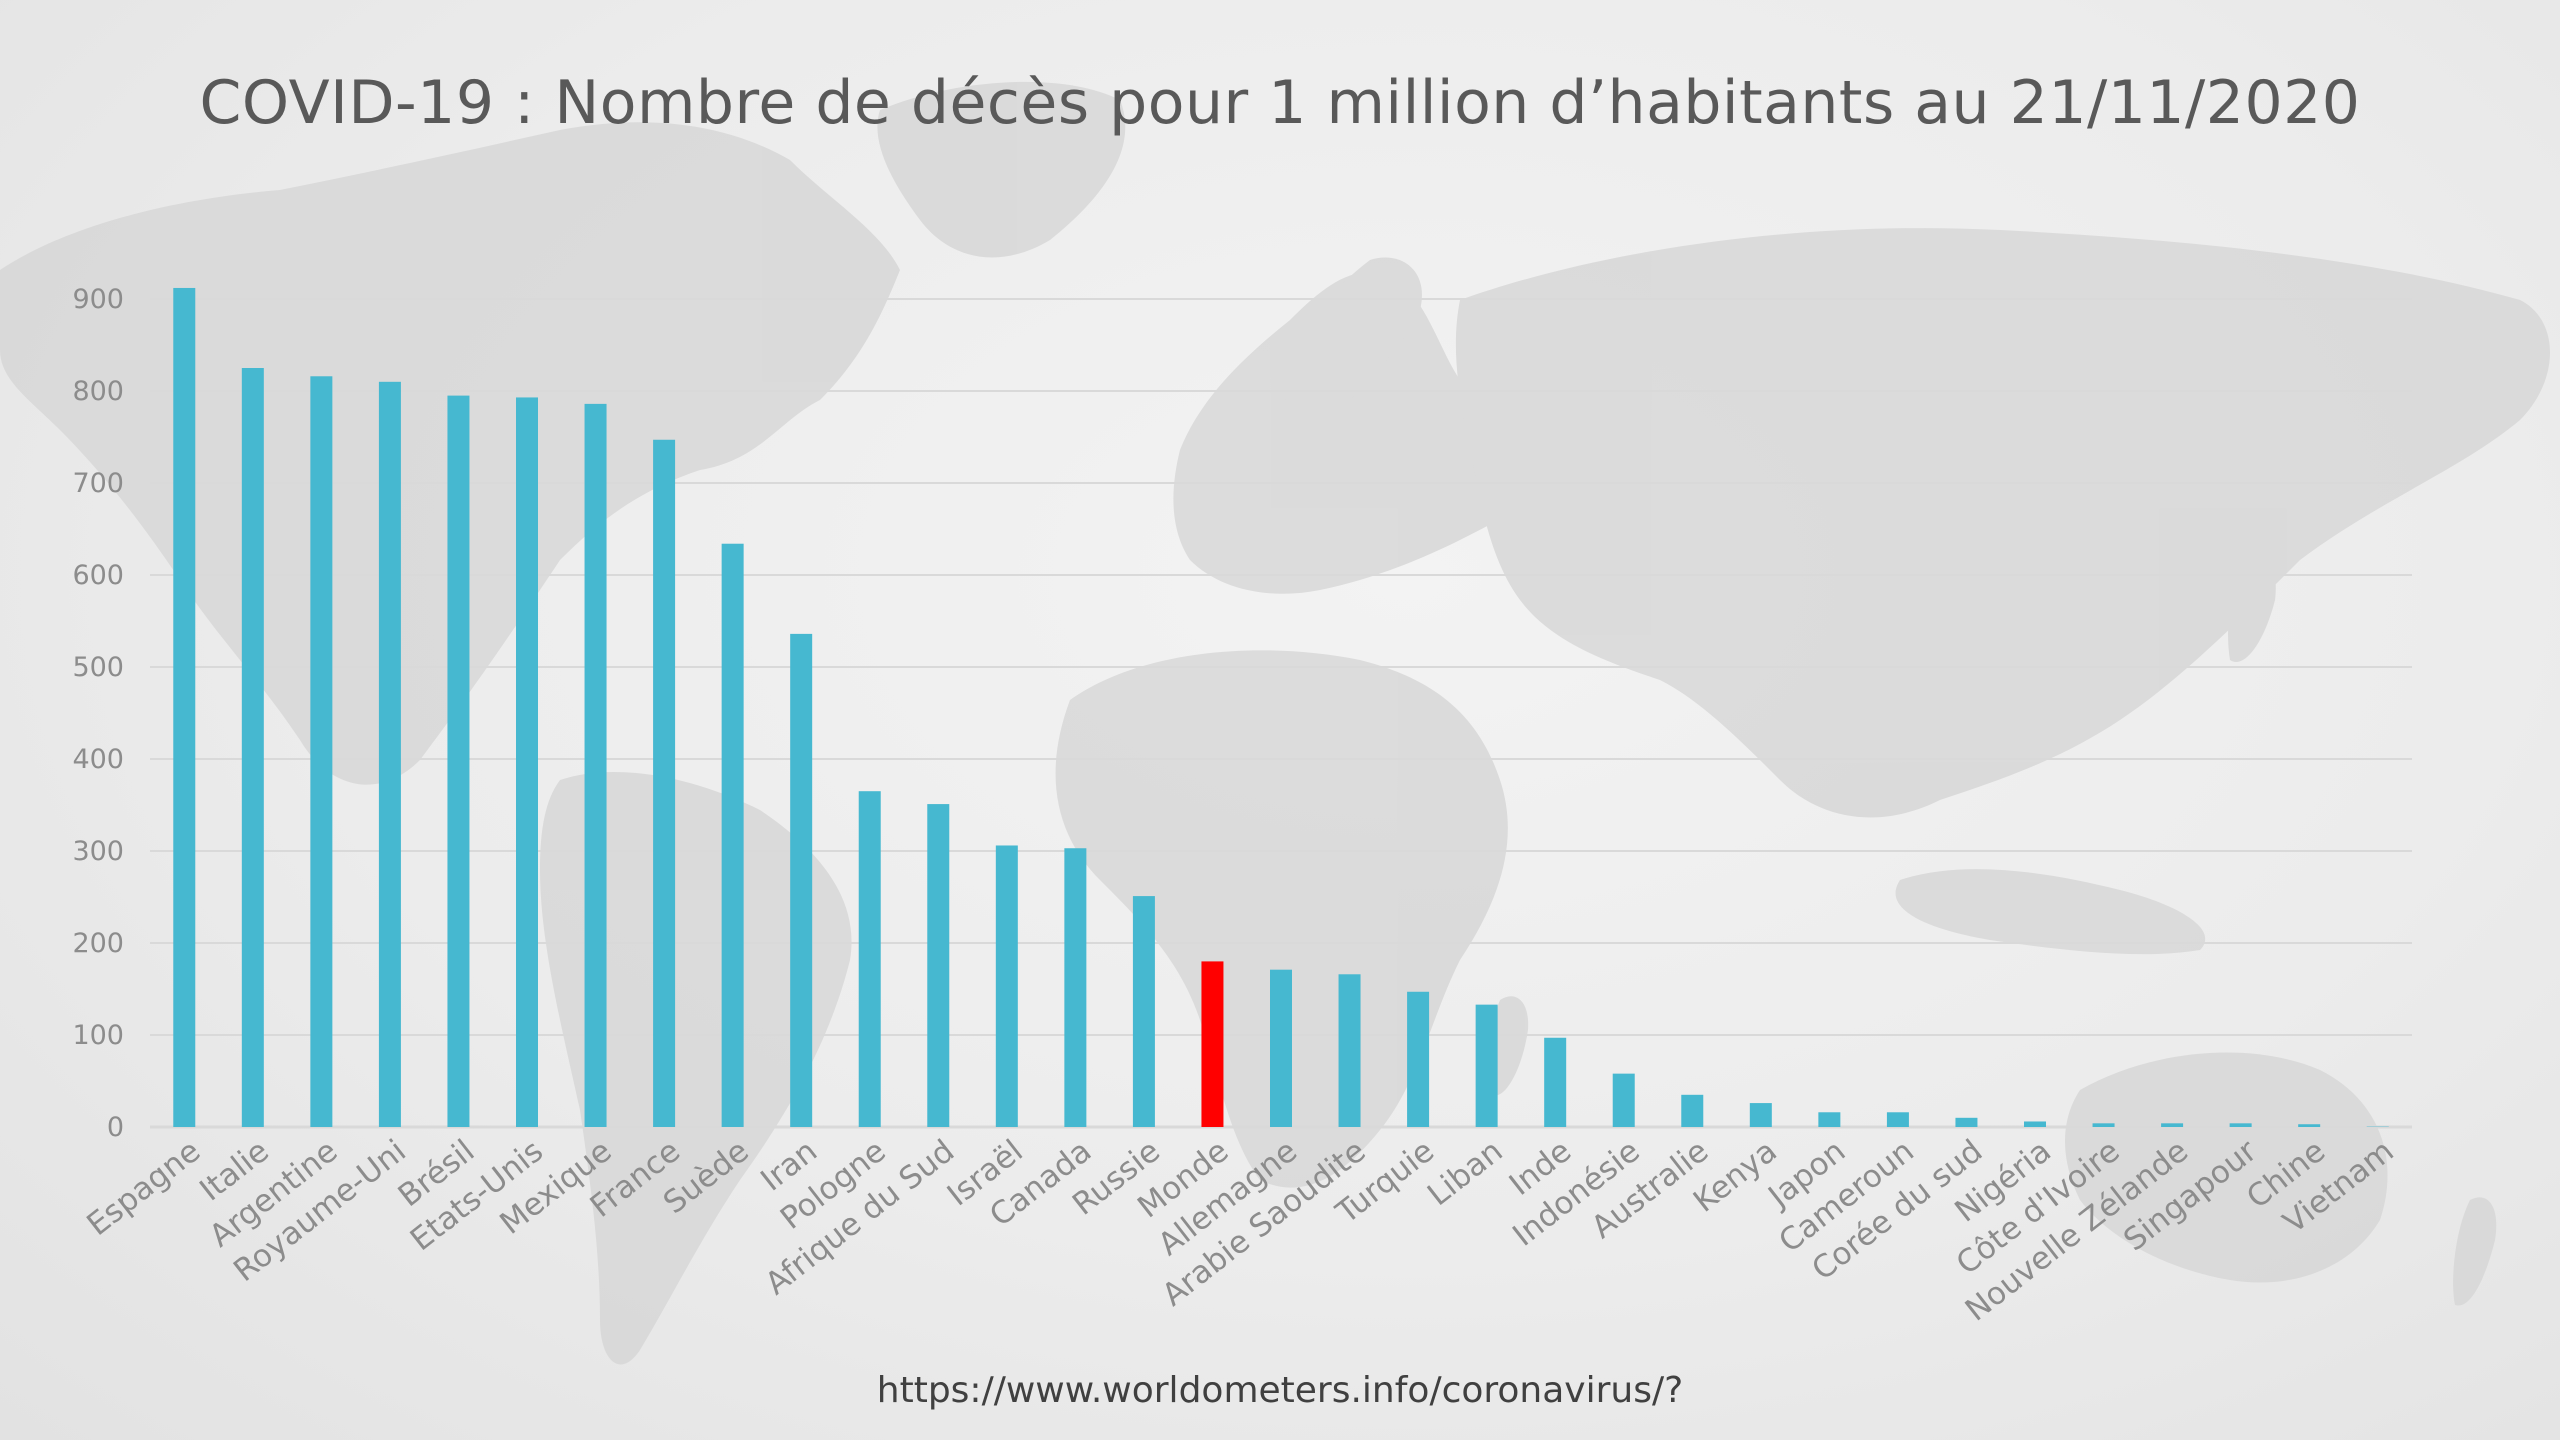  What do you see at coordinates (98, 483) in the screenshot?
I see `y-tick-label: 700` at bounding box center [98, 483].